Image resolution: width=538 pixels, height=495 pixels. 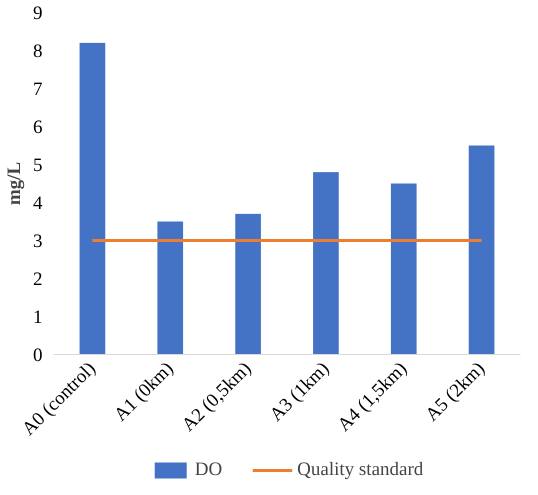 What do you see at coordinates (37, 241) in the screenshot?
I see `y-tick-label: 3` at bounding box center [37, 241].